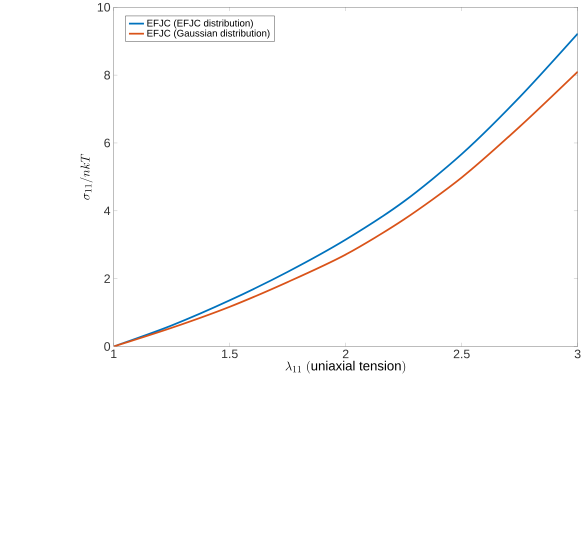 The height and width of the screenshot is (560, 584). What do you see at coordinates (200, 23) in the screenshot?
I see `legend-label: EFJC (EFJC distribution)` at bounding box center [200, 23].